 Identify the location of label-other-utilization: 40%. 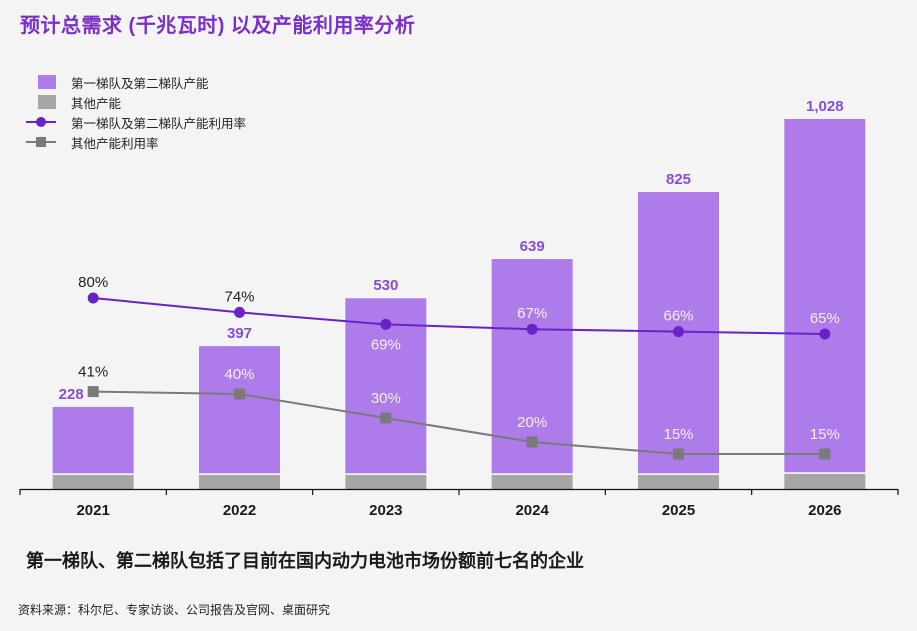
(239, 374).